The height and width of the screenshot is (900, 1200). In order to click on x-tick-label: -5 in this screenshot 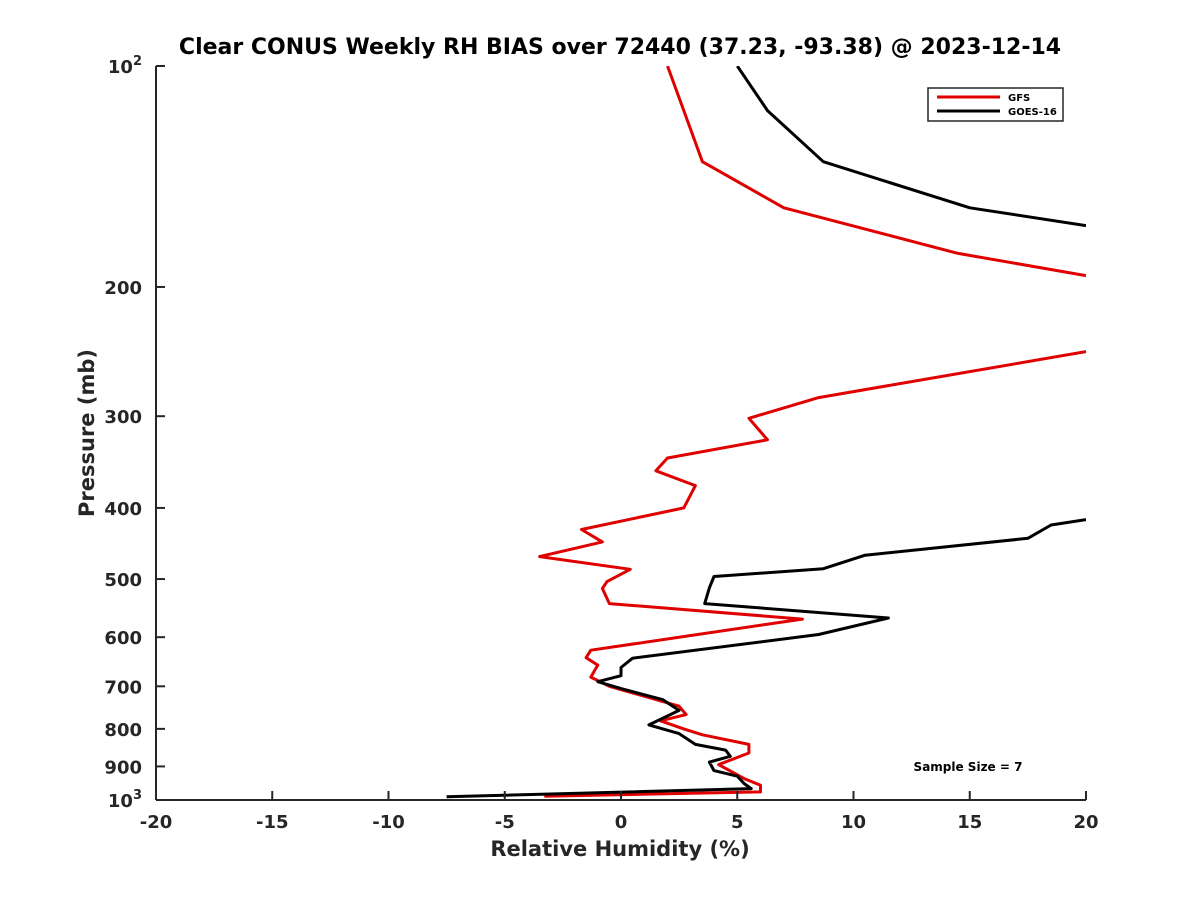, I will do `click(505, 822)`.